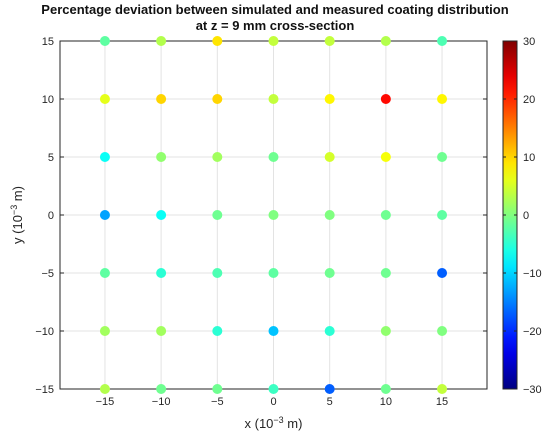  I want to click on x-tick-label: 15, so click(442, 402).